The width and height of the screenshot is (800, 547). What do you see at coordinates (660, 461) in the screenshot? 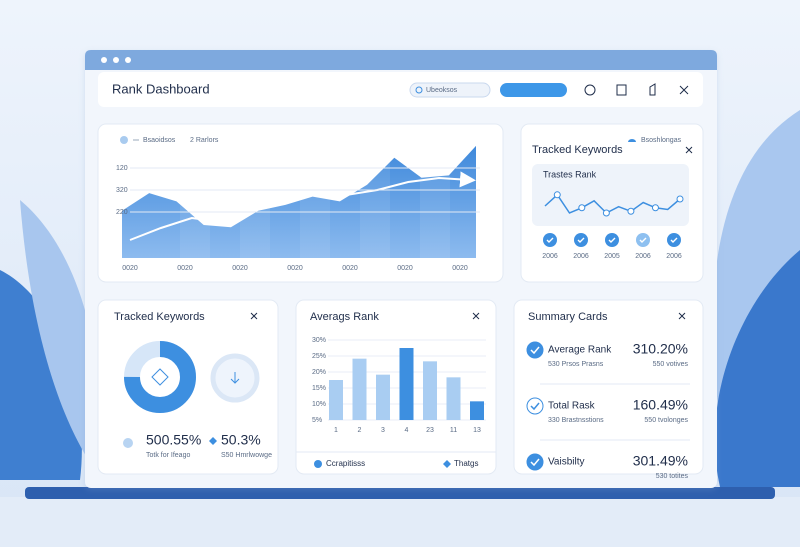
I see `row-value: 301.49%` at bounding box center [660, 461].